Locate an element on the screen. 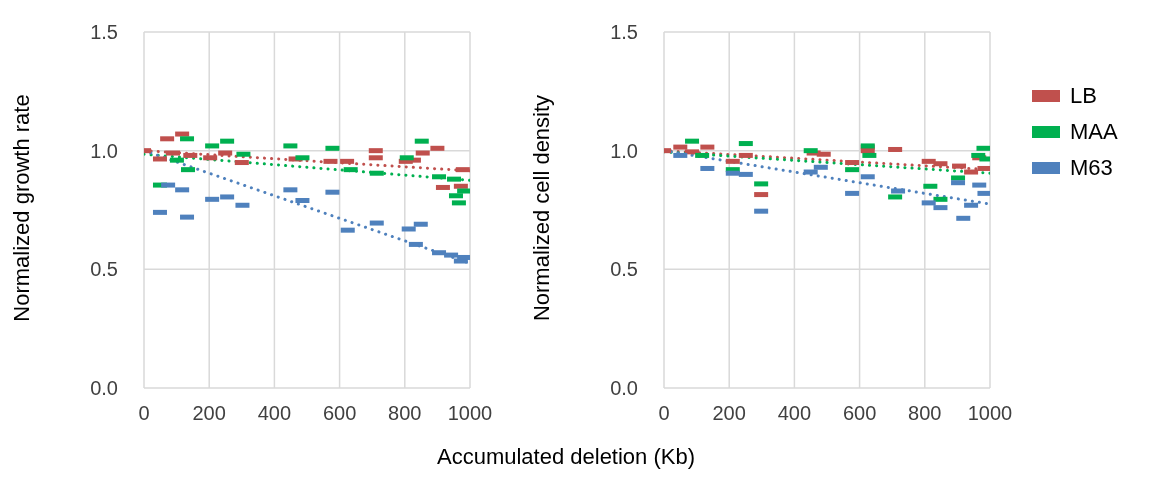 The image size is (1152, 494). legend-label: M63 is located at coordinates (1091, 168).